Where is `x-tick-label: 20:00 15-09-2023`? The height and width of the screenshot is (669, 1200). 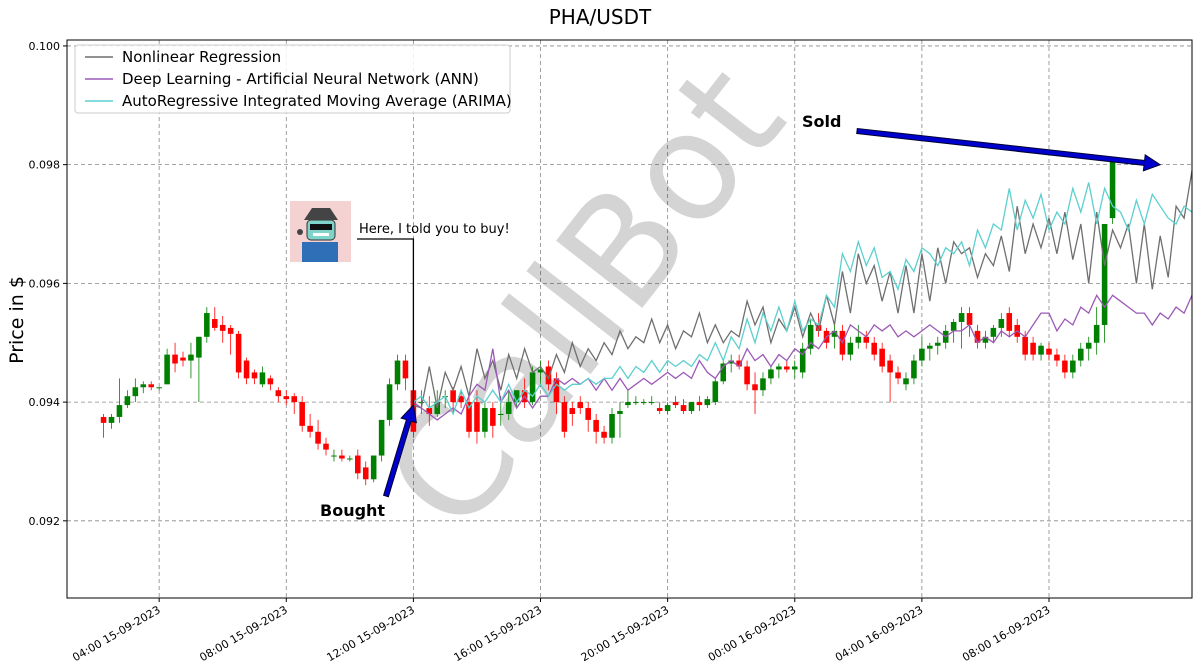 x-tick-label: 20:00 15-09-2023 is located at coordinates (625, 633).